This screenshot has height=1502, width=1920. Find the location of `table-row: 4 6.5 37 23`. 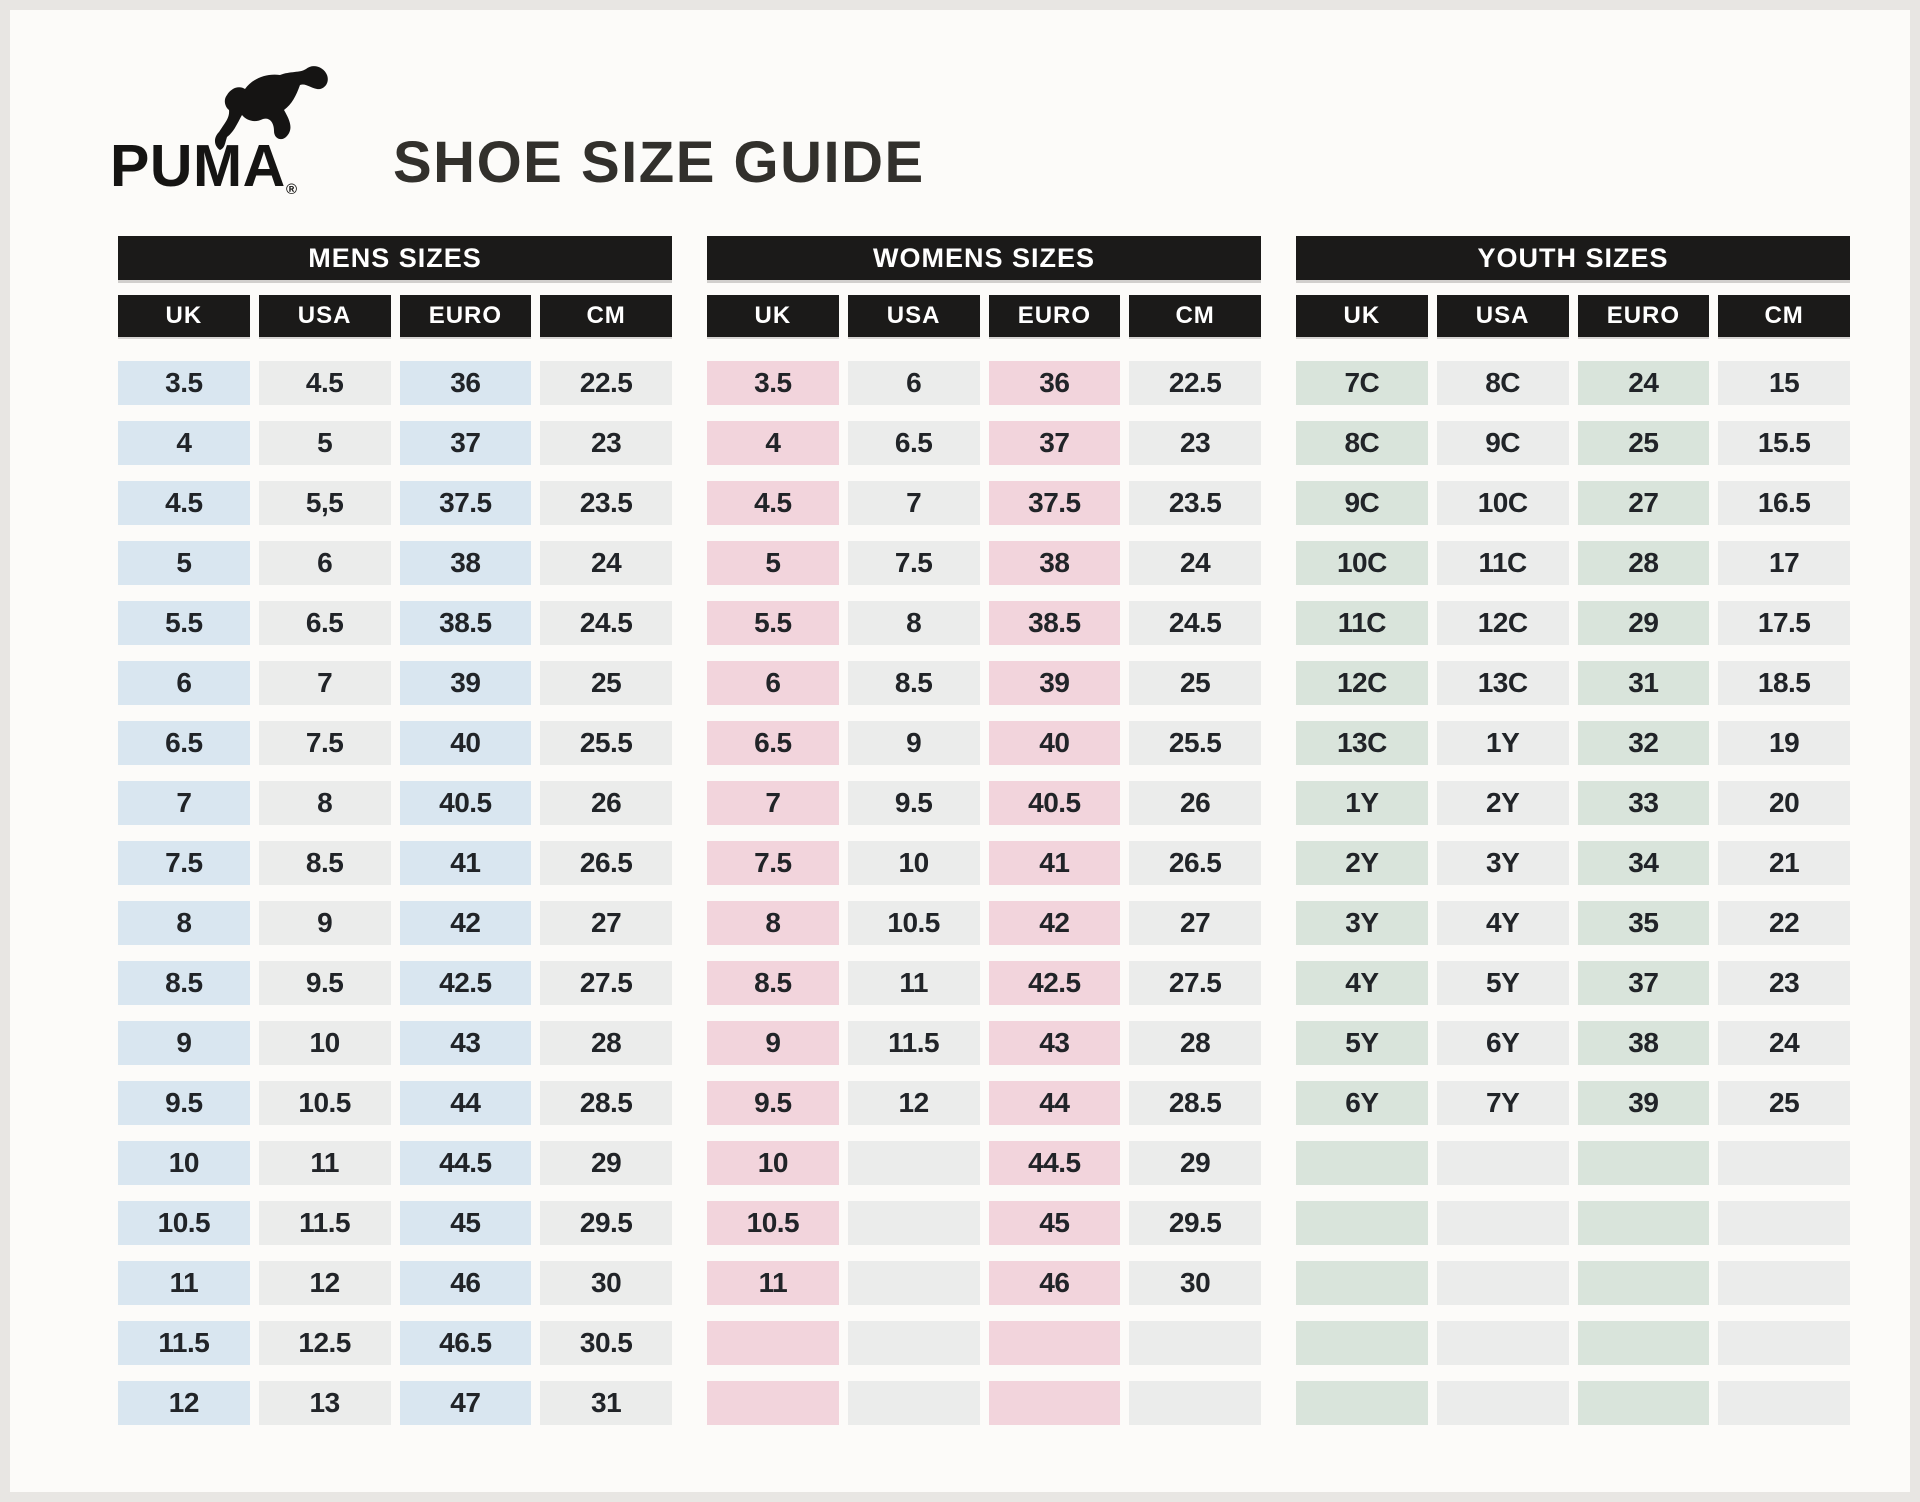

table-row: 4 6.5 37 23 is located at coordinates (984, 443).